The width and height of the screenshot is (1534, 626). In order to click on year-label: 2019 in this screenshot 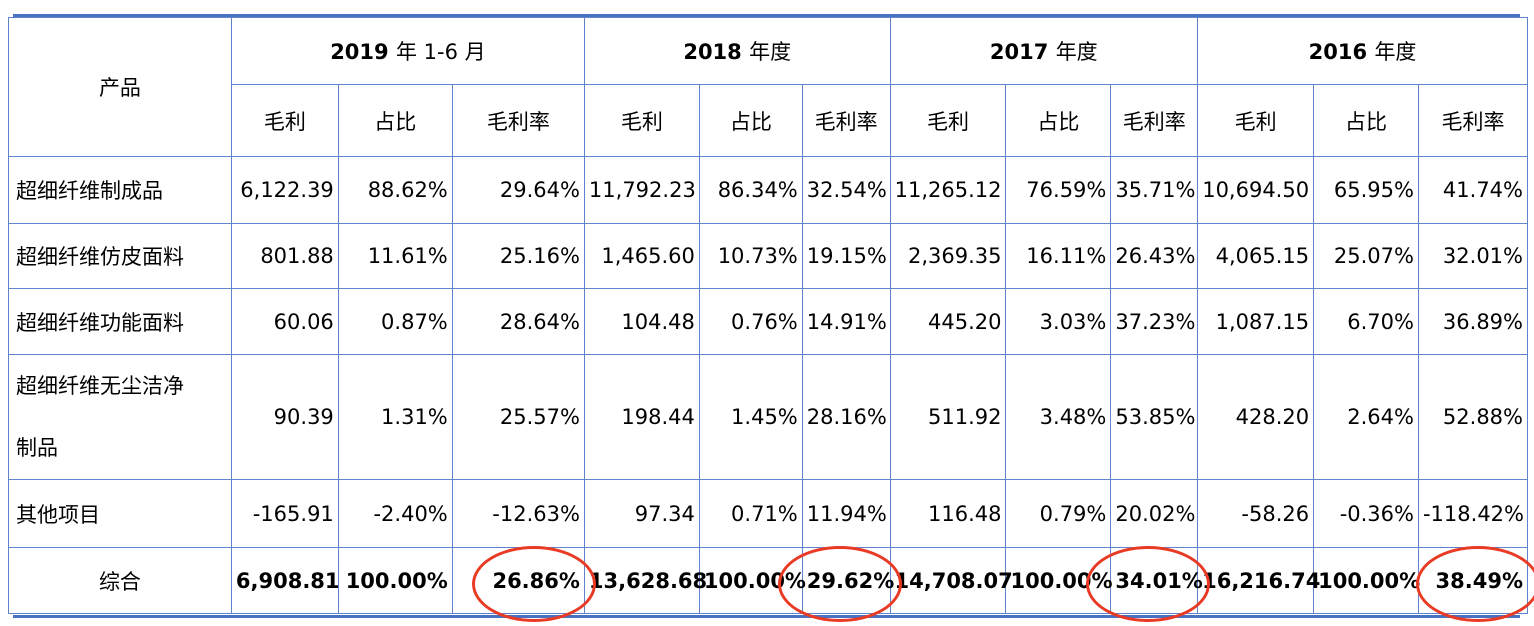, I will do `click(359, 52)`.